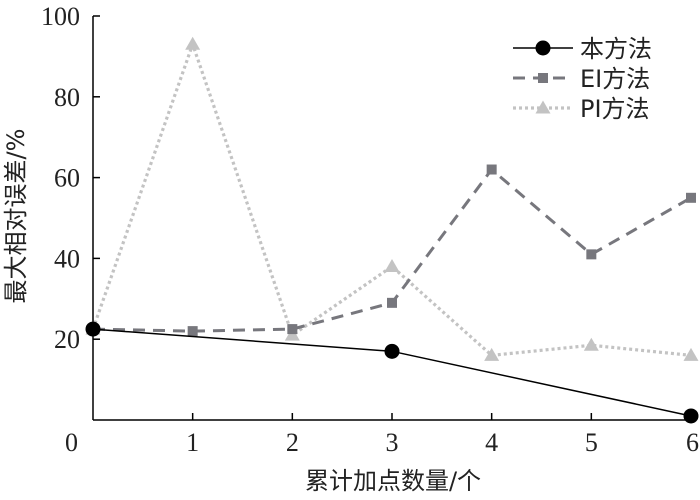  What do you see at coordinates (692, 442) in the screenshot?
I see `x-tick-label: 6` at bounding box center [692, 442].